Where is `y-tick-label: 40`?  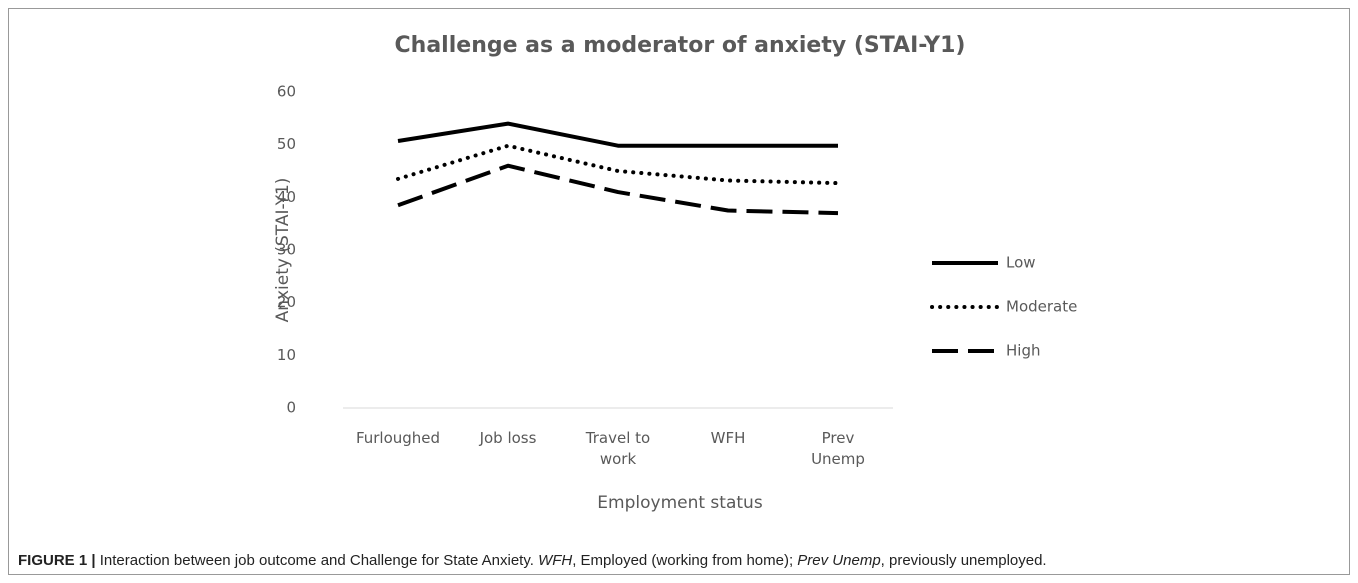
y-tick-label: 40 is located at coordinates (286, 197).